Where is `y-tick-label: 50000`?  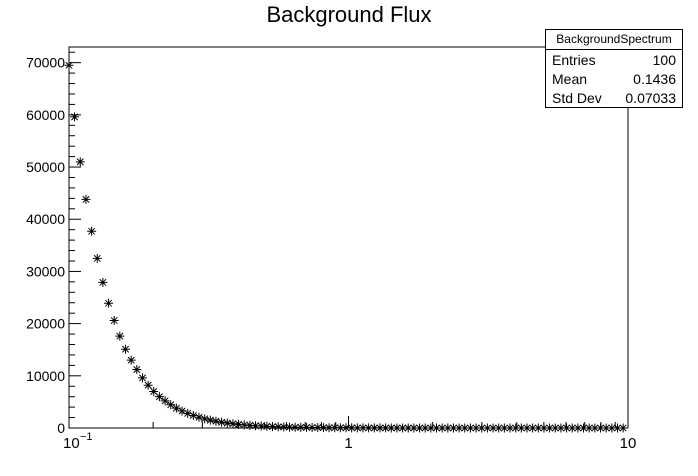 y-tick-label: 50000 is located at coordinates (45, 167).